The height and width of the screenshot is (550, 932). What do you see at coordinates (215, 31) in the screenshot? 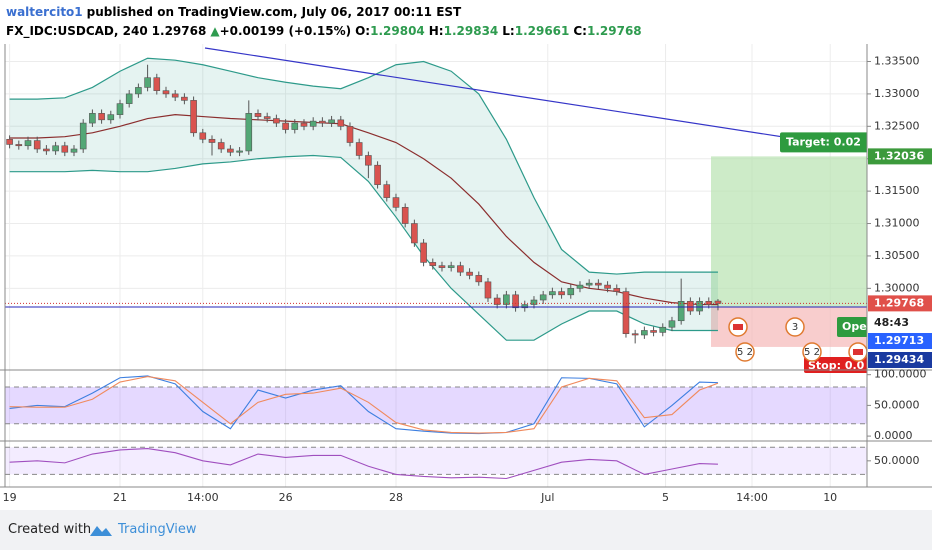
I see `arrow: ▲` at bounding box center [215, 31].